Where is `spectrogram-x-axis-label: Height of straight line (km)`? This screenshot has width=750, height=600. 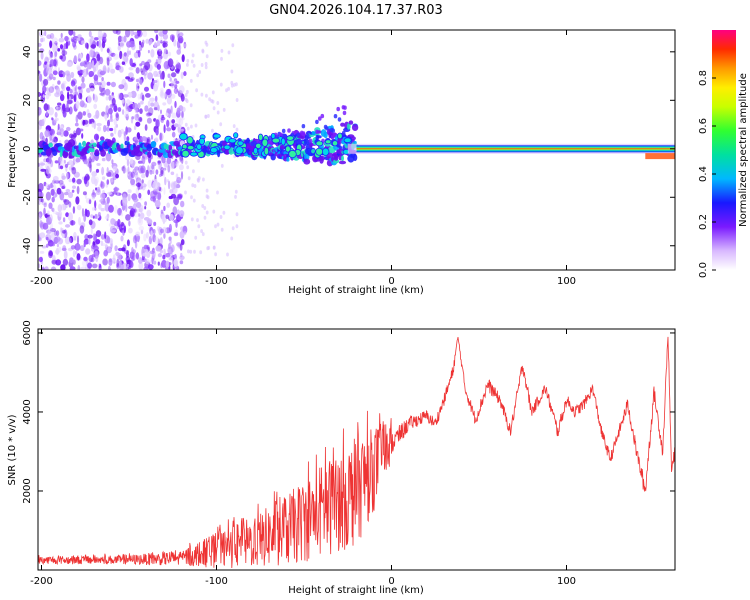 spectrogram-x-axis-label: Height of straight line (km) is located at coordinates (356, 290).